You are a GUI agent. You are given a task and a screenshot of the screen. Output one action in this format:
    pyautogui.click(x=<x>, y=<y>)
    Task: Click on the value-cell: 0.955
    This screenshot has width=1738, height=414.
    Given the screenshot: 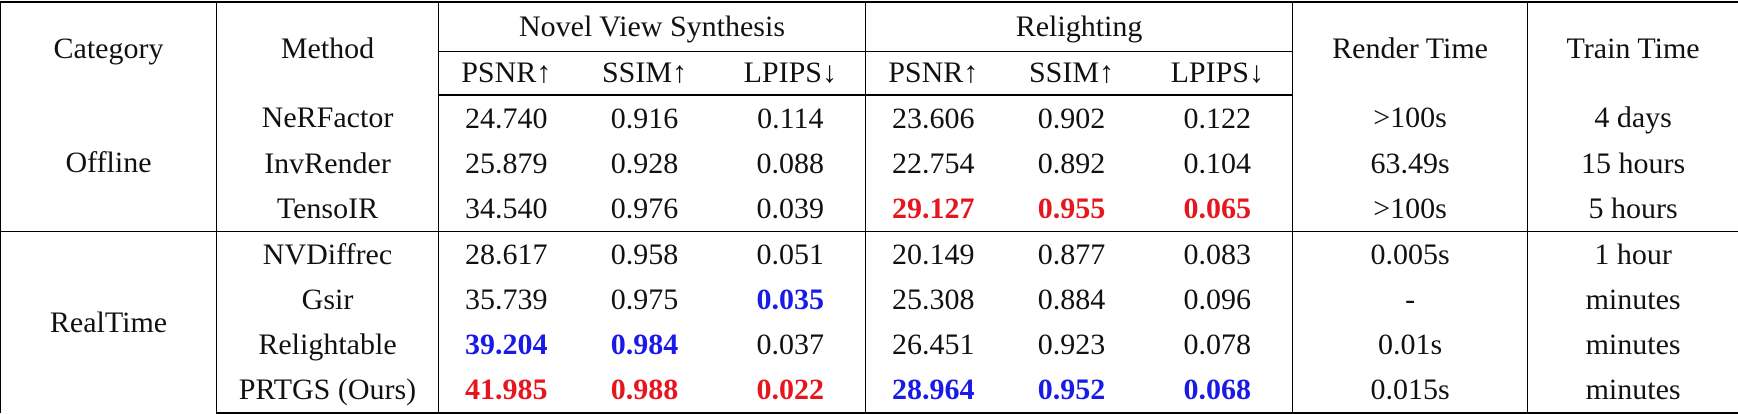 What is the action you would take?
    pyautogui.click(x=1072, y=209)
    